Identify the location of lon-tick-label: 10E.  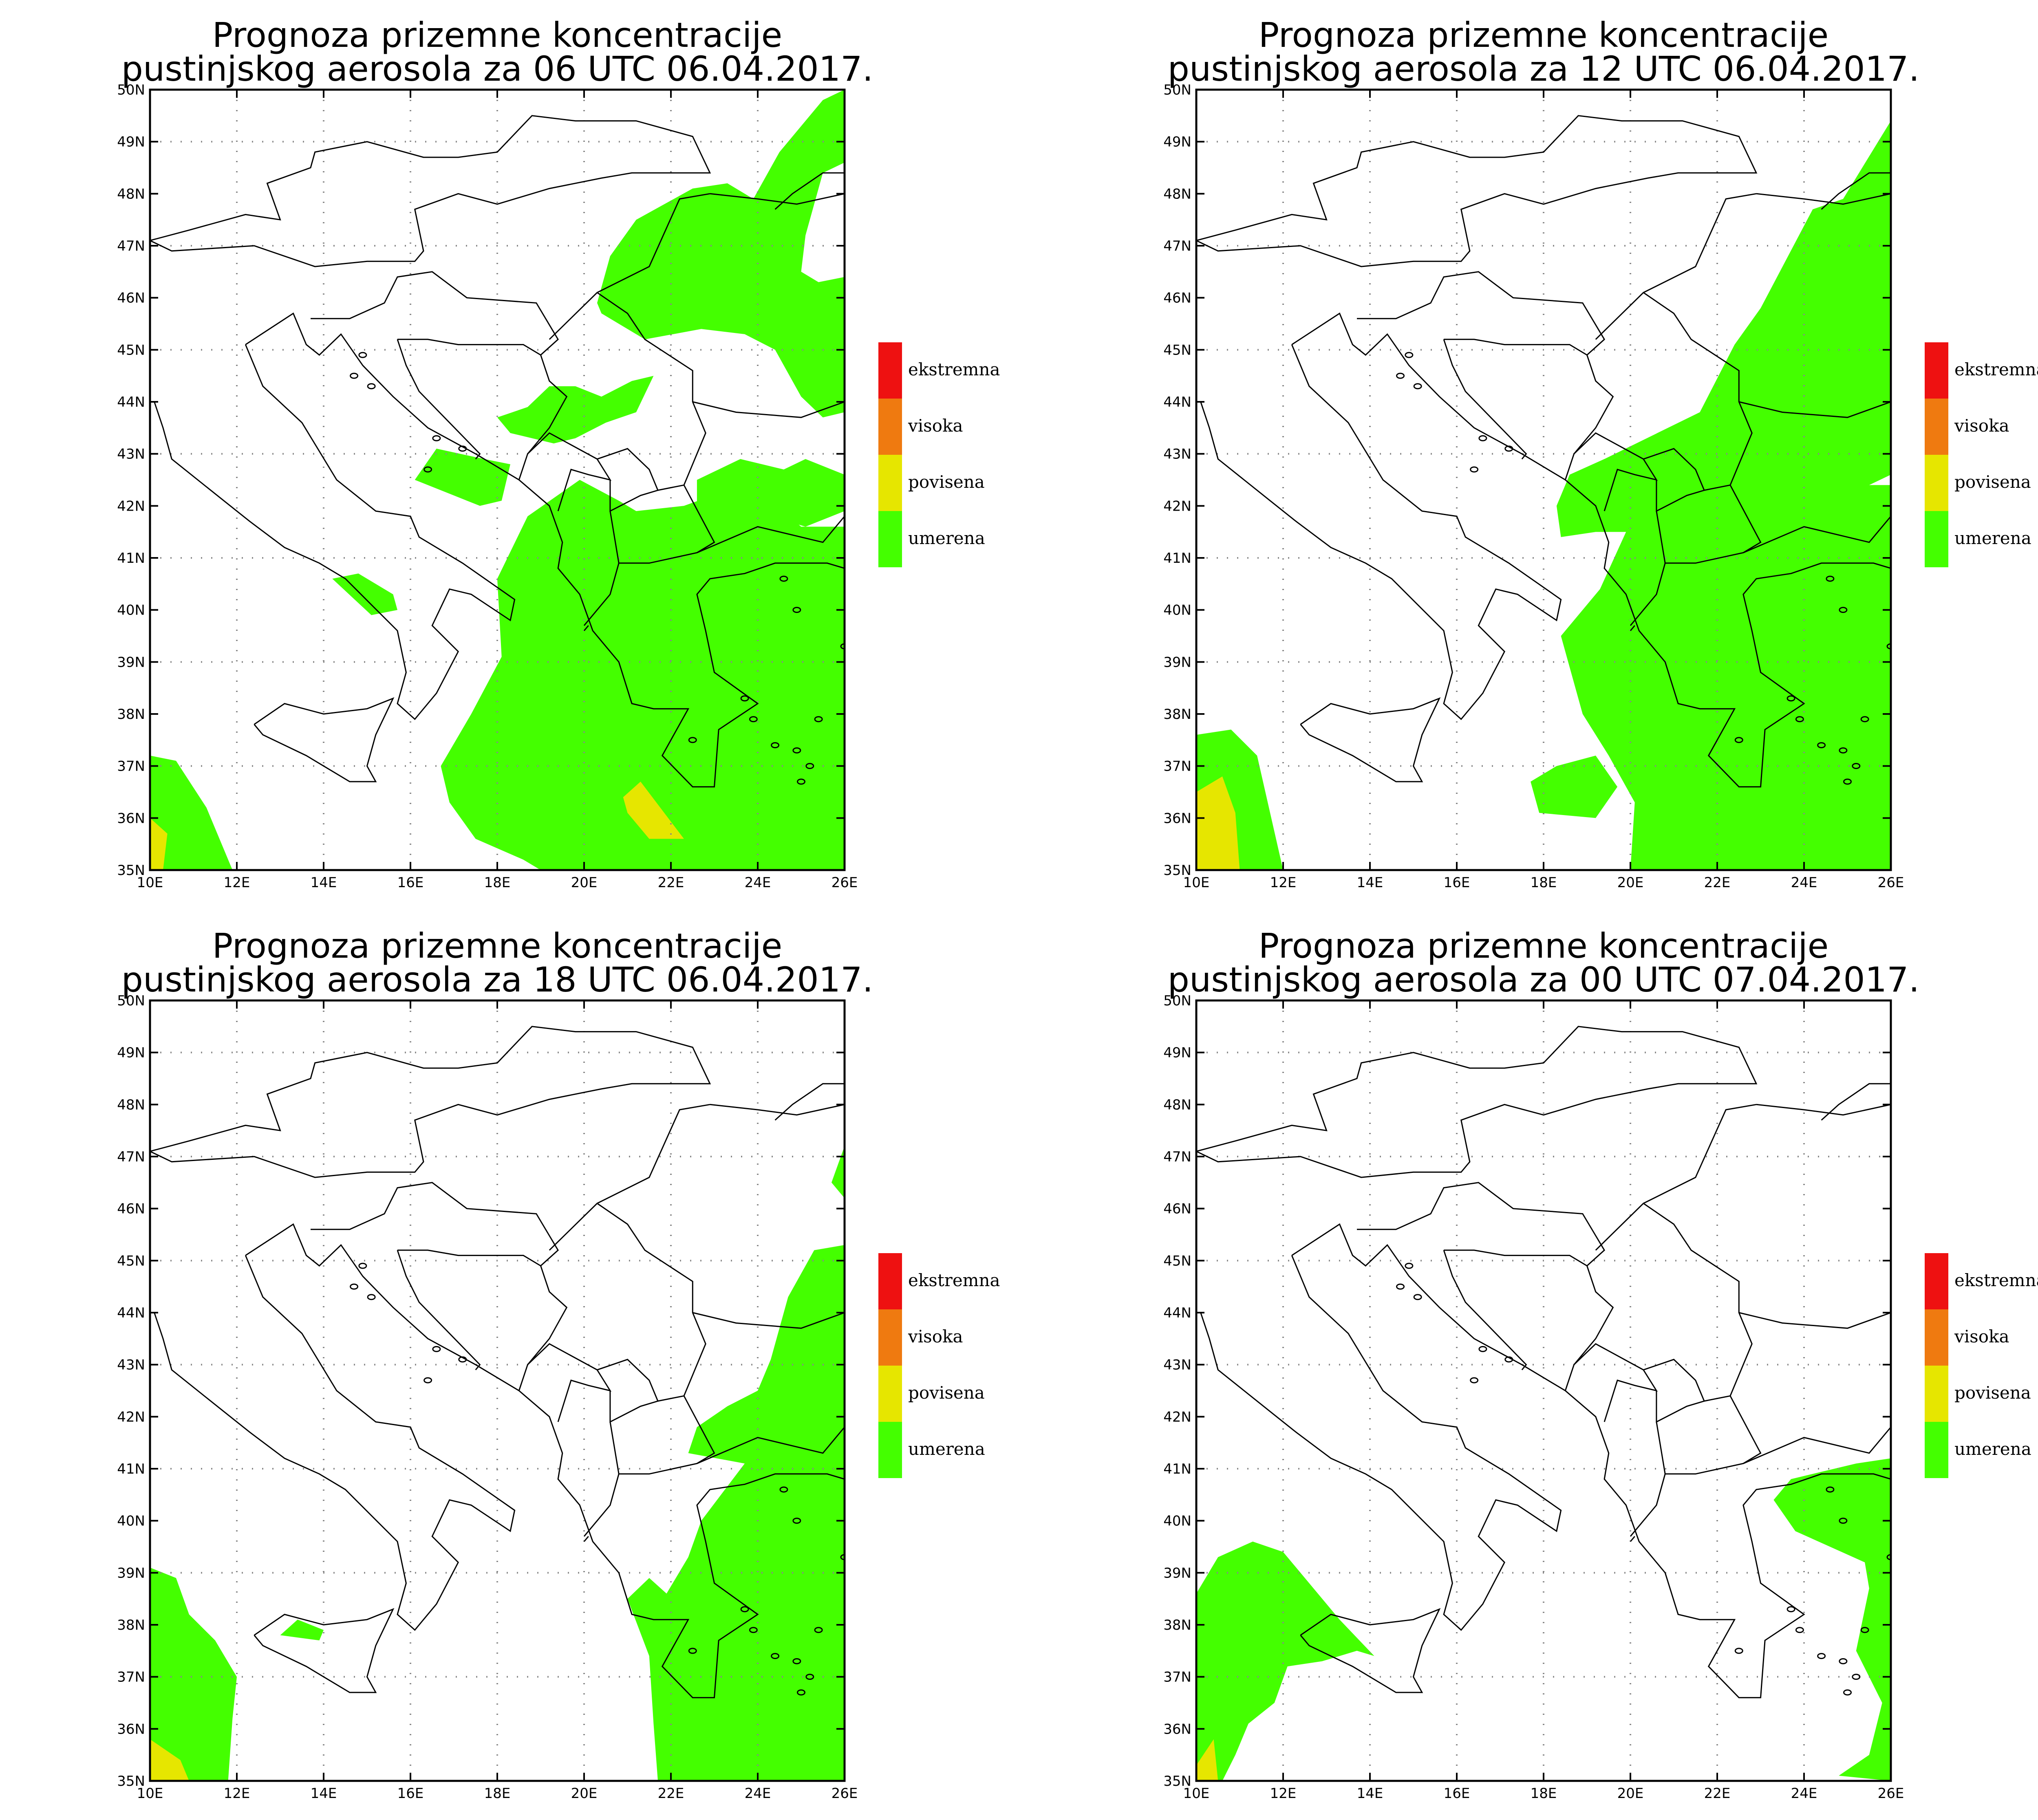
(150, 883).